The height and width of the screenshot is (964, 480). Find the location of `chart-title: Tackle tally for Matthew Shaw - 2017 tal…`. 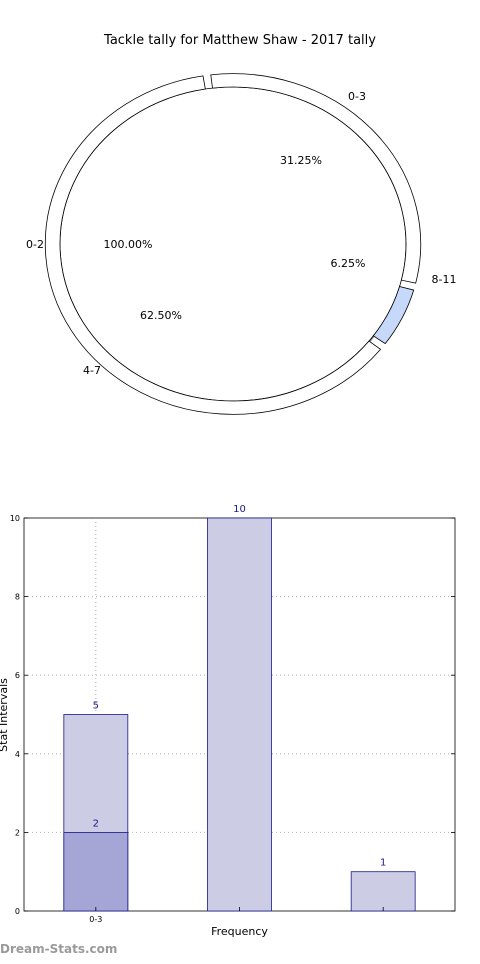

chart-title: Tackle tally for Matthew Shaw - 2017 tal… is located at coordinates (239, 40).